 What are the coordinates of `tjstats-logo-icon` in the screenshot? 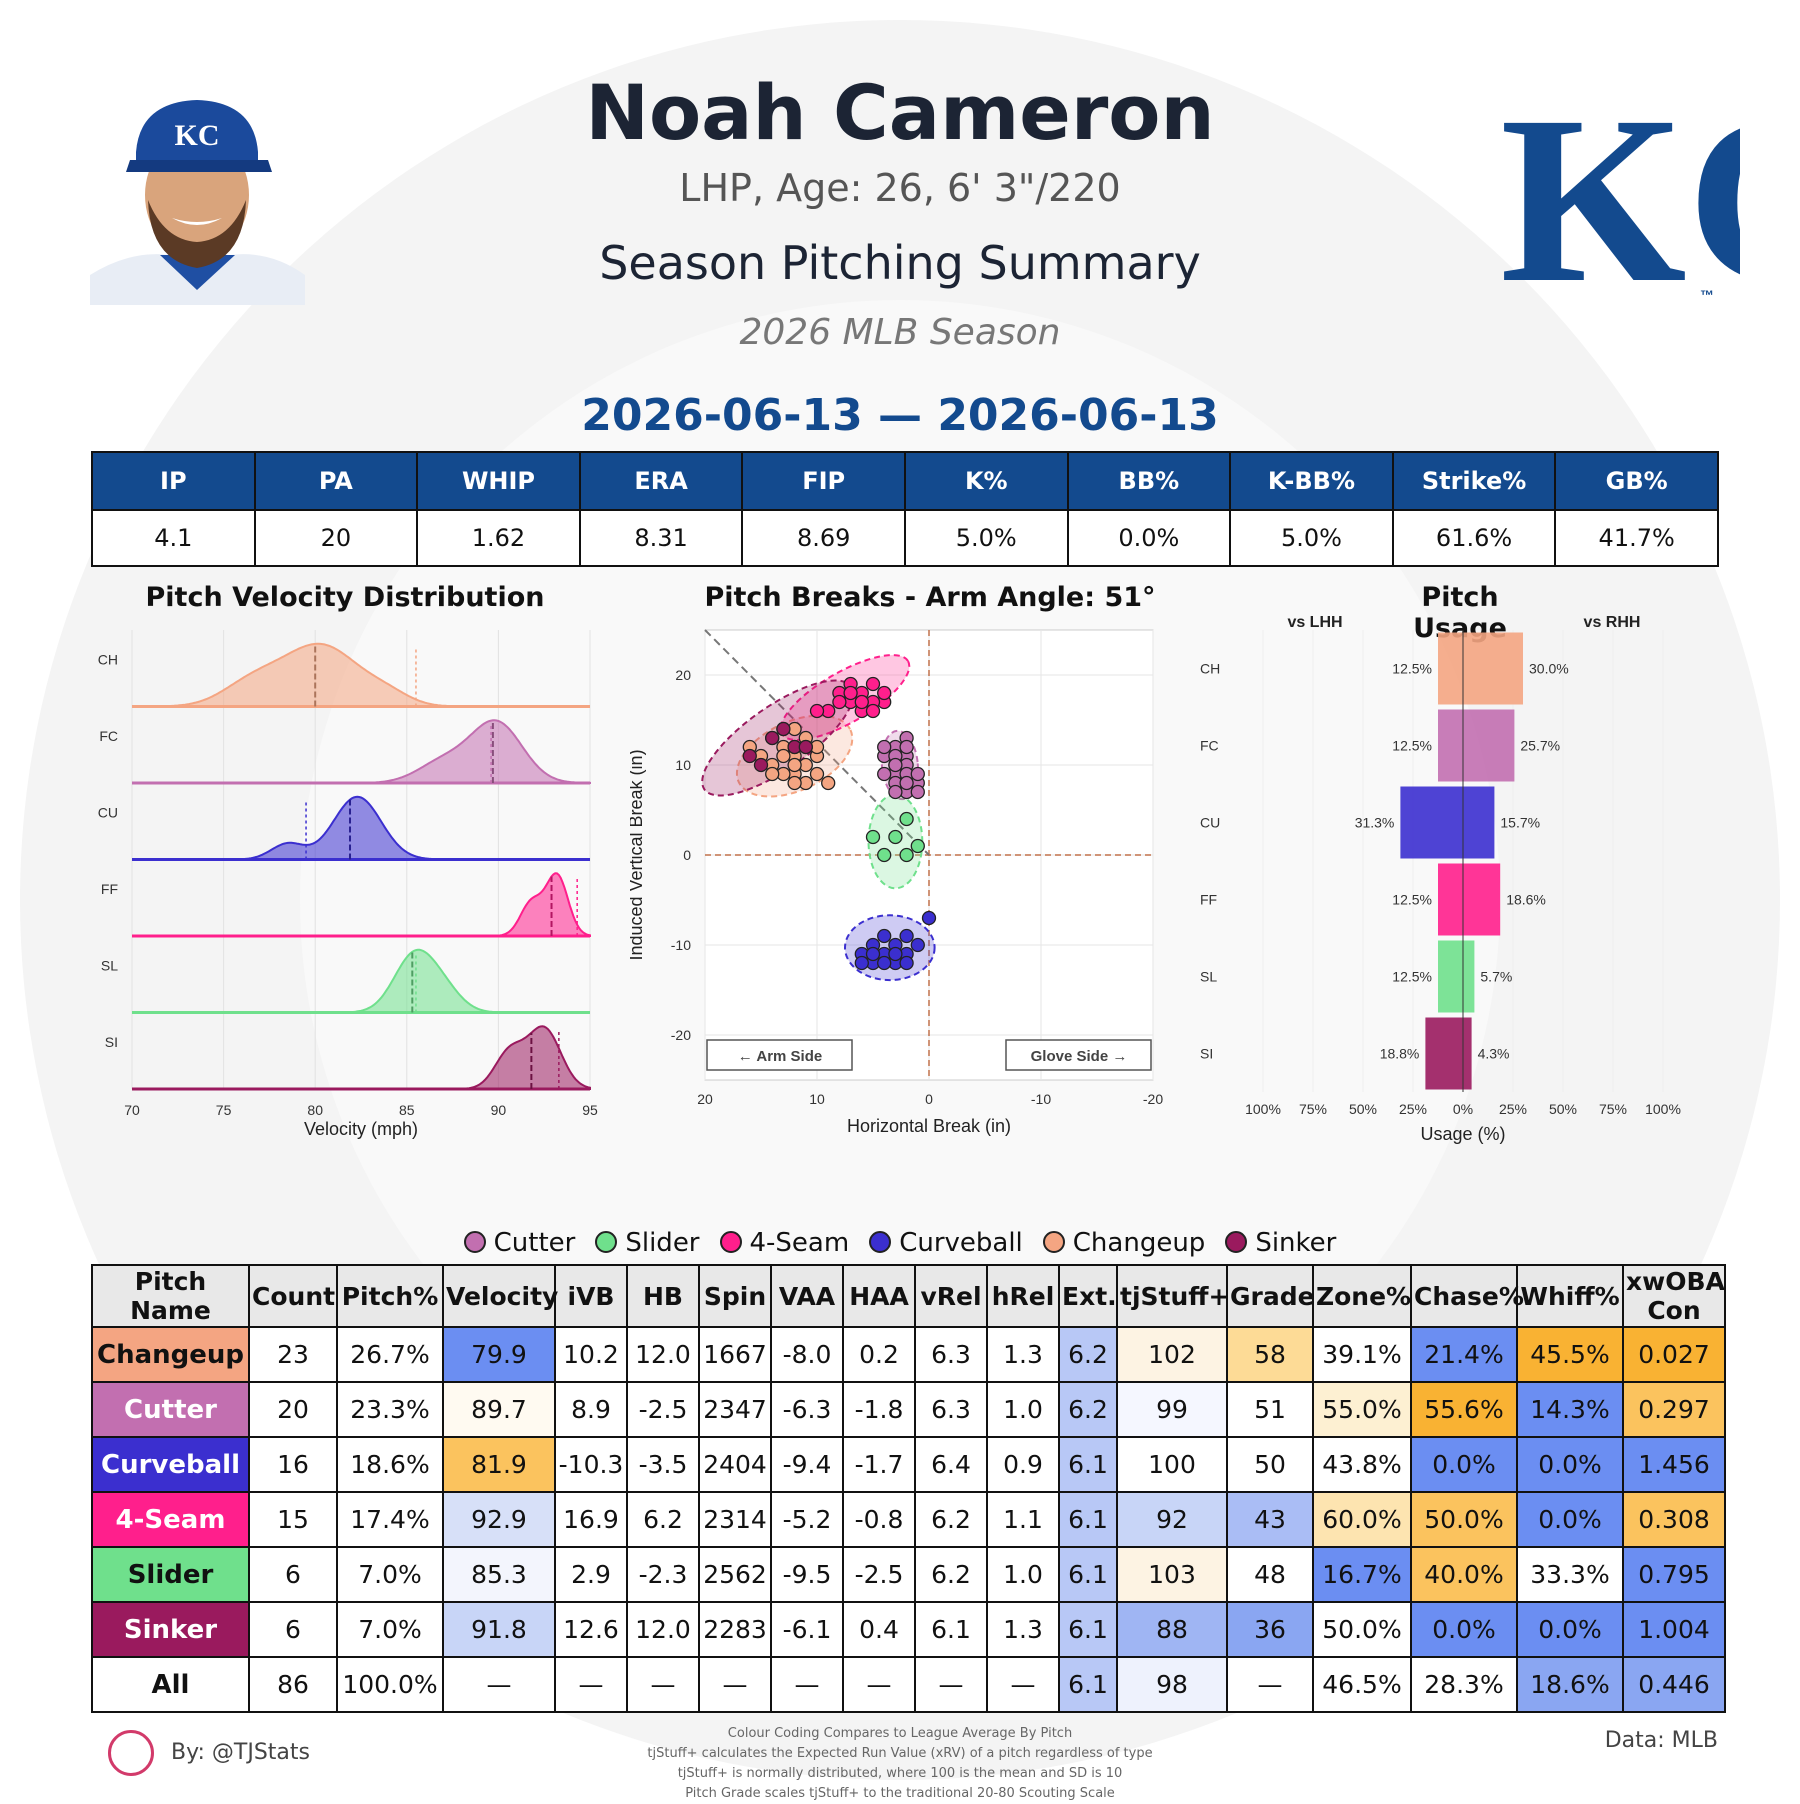 It's located at (131, 1753).